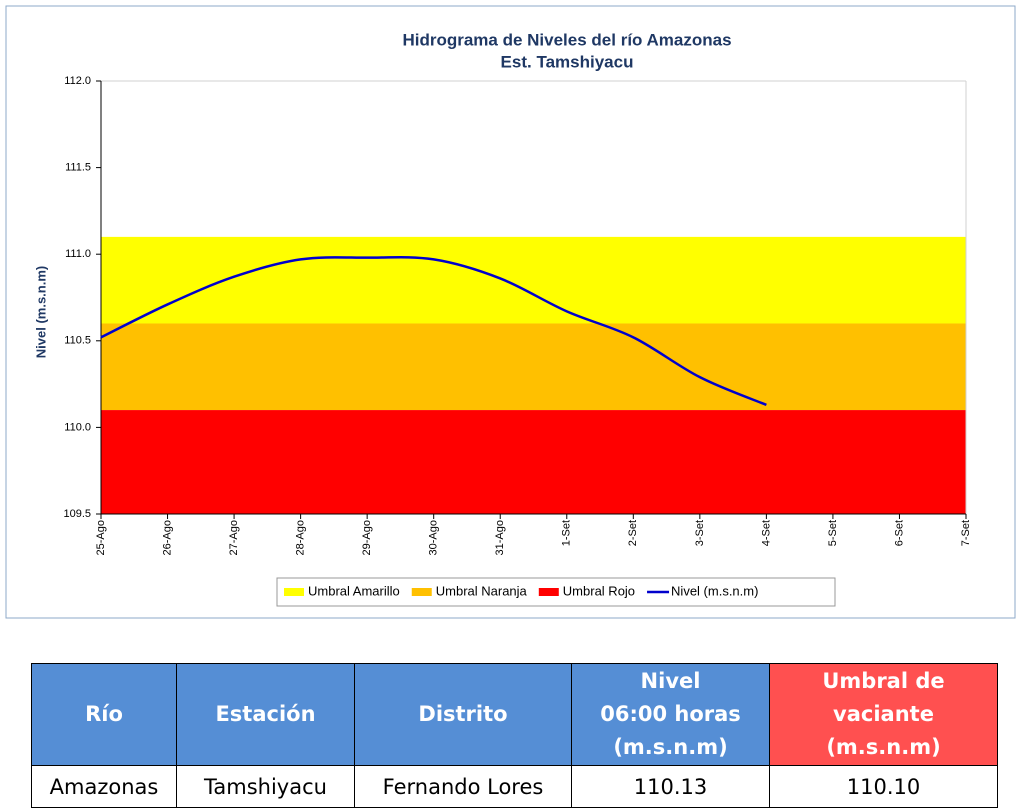 The width and height of the screenshot is (1035, 812). Describe the element at coordinates (883, 786) in the screenshot. I see `data-cell: 110.10` at that location.